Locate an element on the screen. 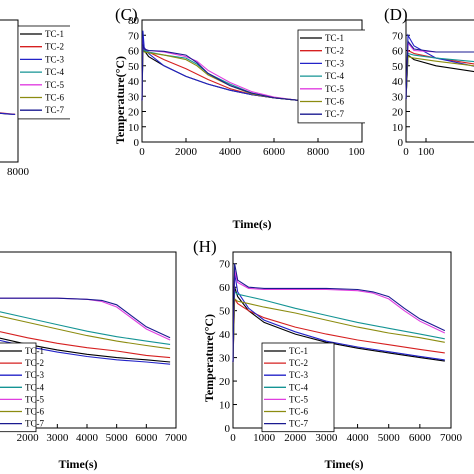 This screenshot has height=474, width=474. x-tick-label: 10000 is located at coordinates (362, 152).